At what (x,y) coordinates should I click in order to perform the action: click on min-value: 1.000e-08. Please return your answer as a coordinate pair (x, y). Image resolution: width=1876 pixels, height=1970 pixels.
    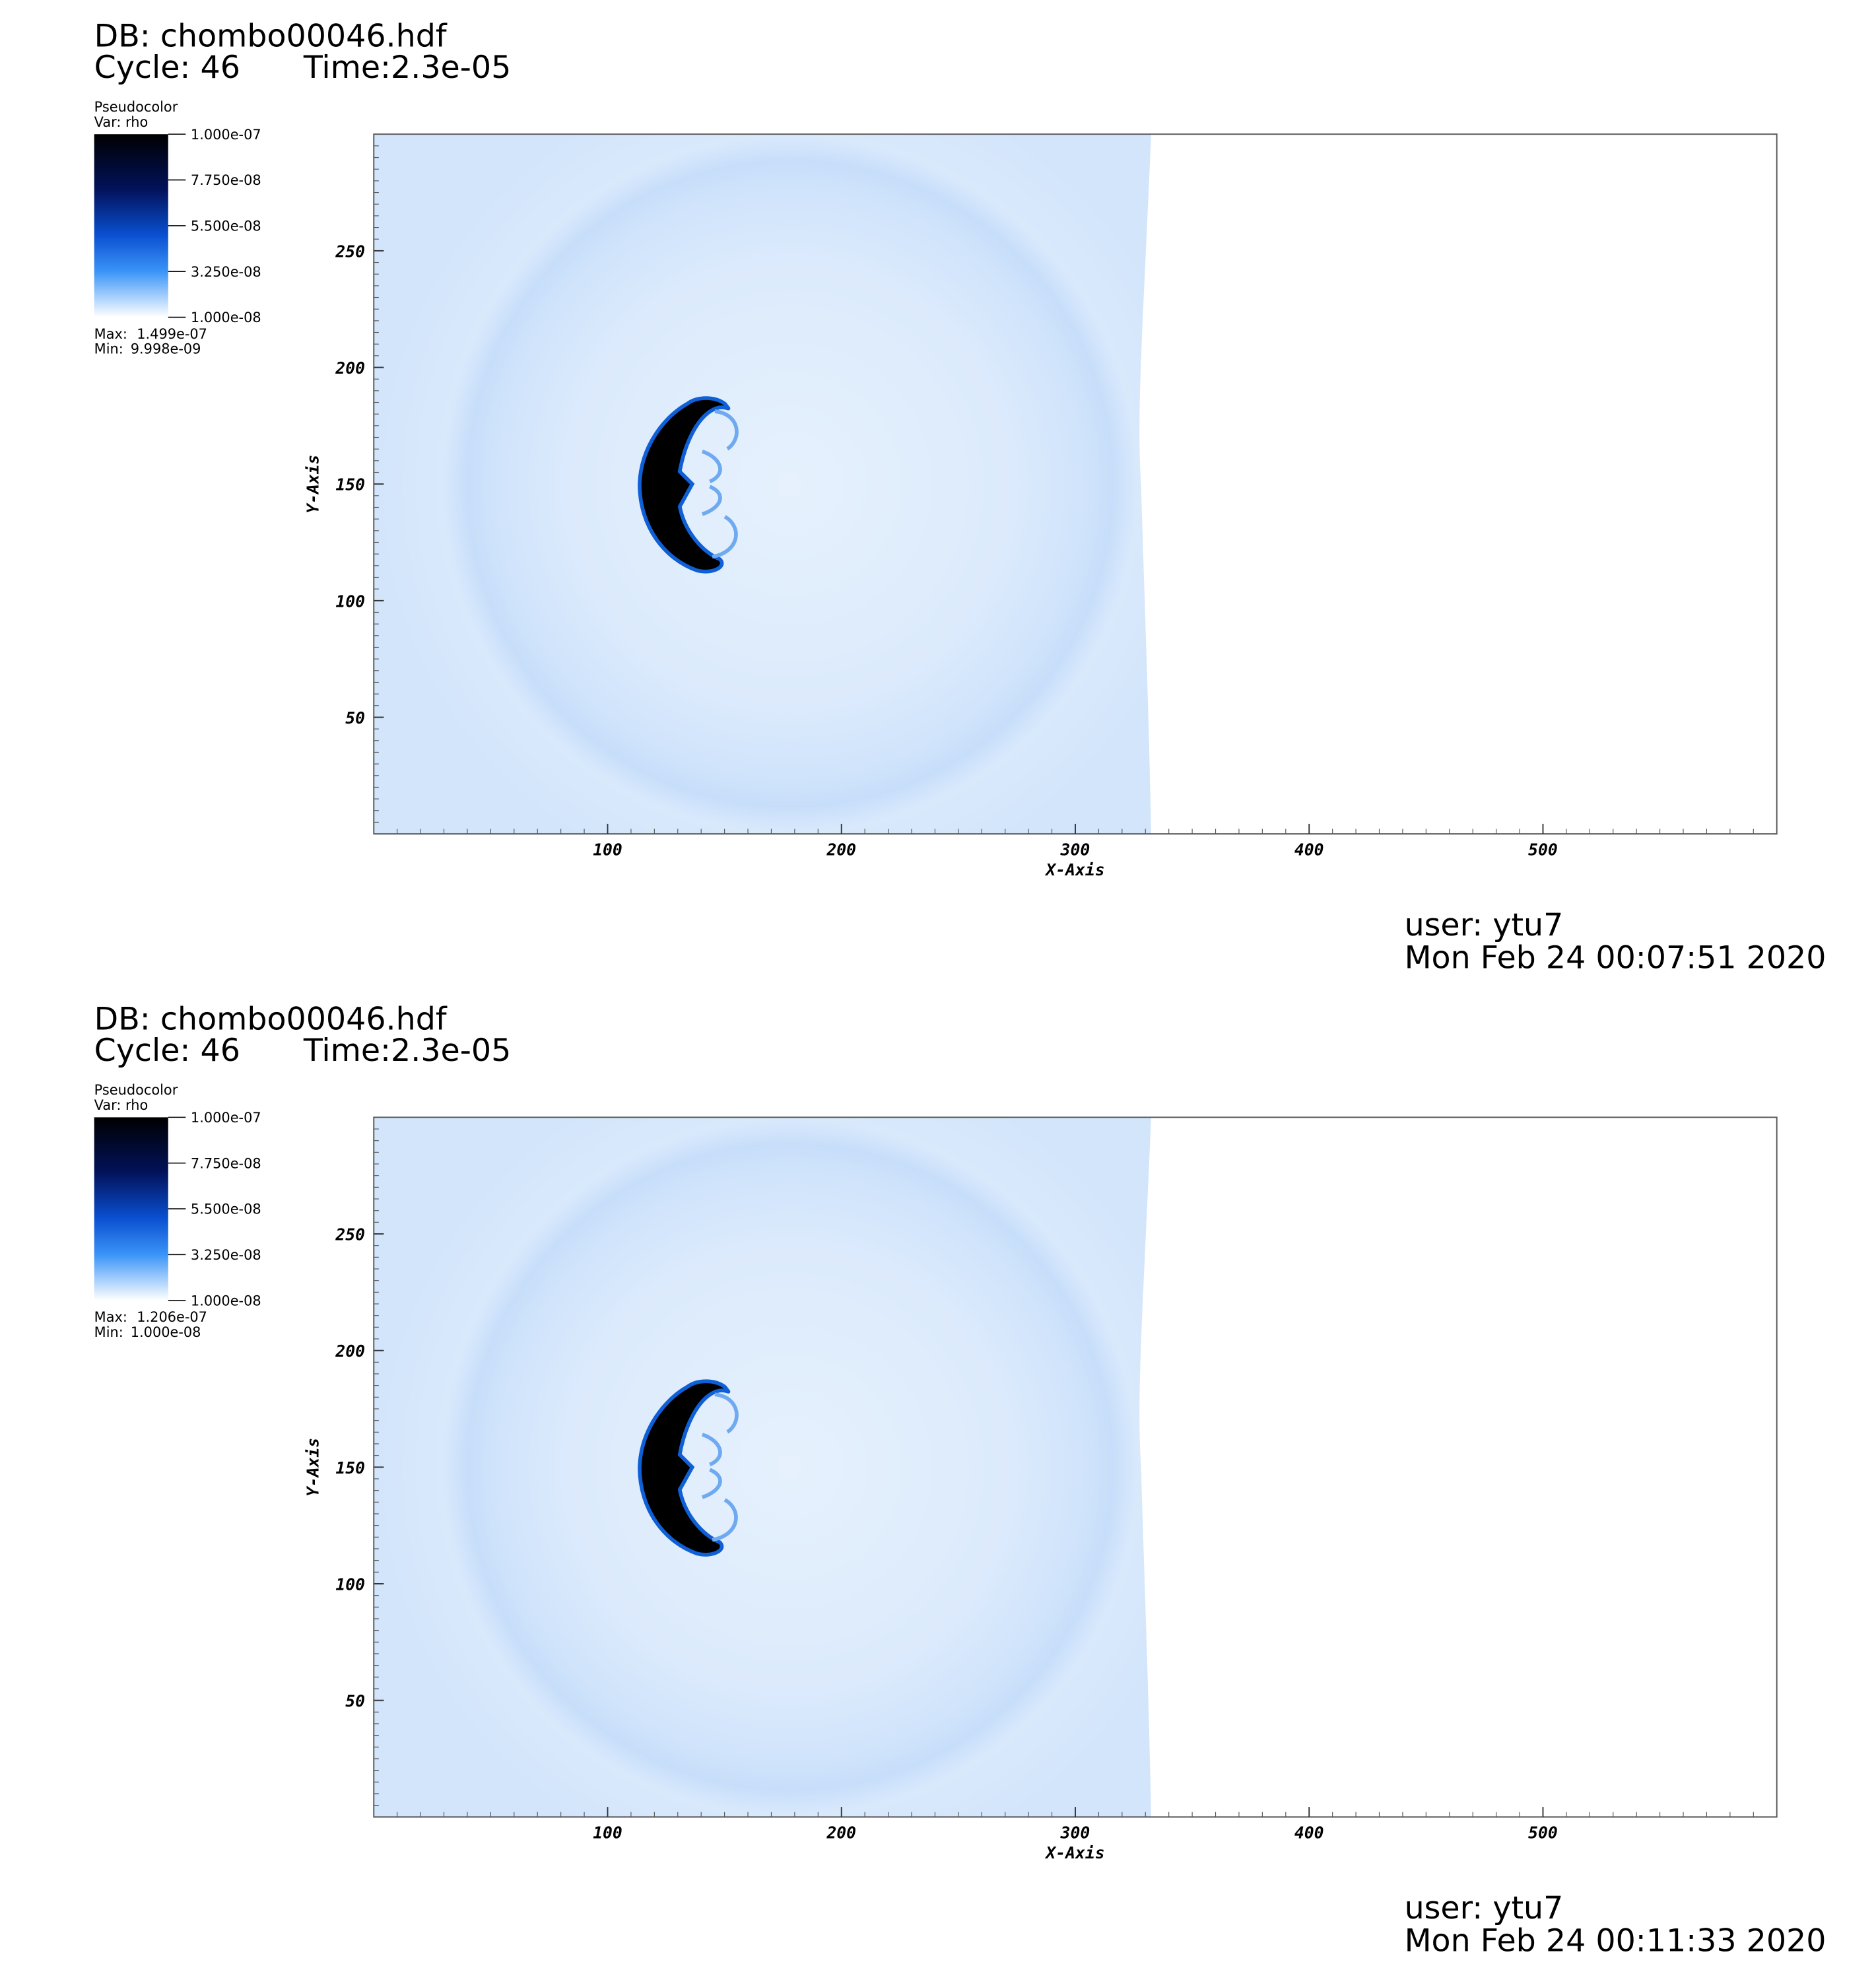
    Looking at the image, I should click on (166, 1332).